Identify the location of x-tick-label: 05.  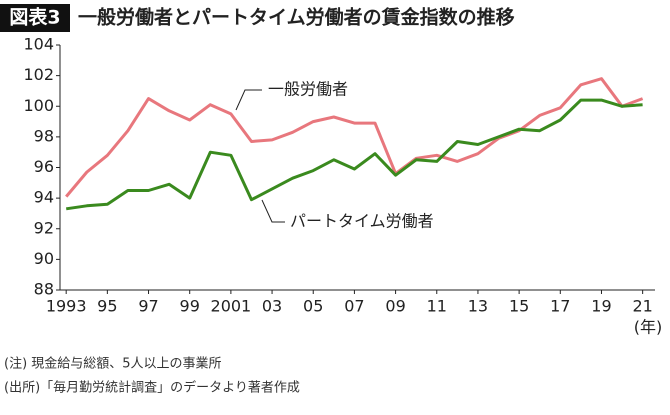
(313, 306).